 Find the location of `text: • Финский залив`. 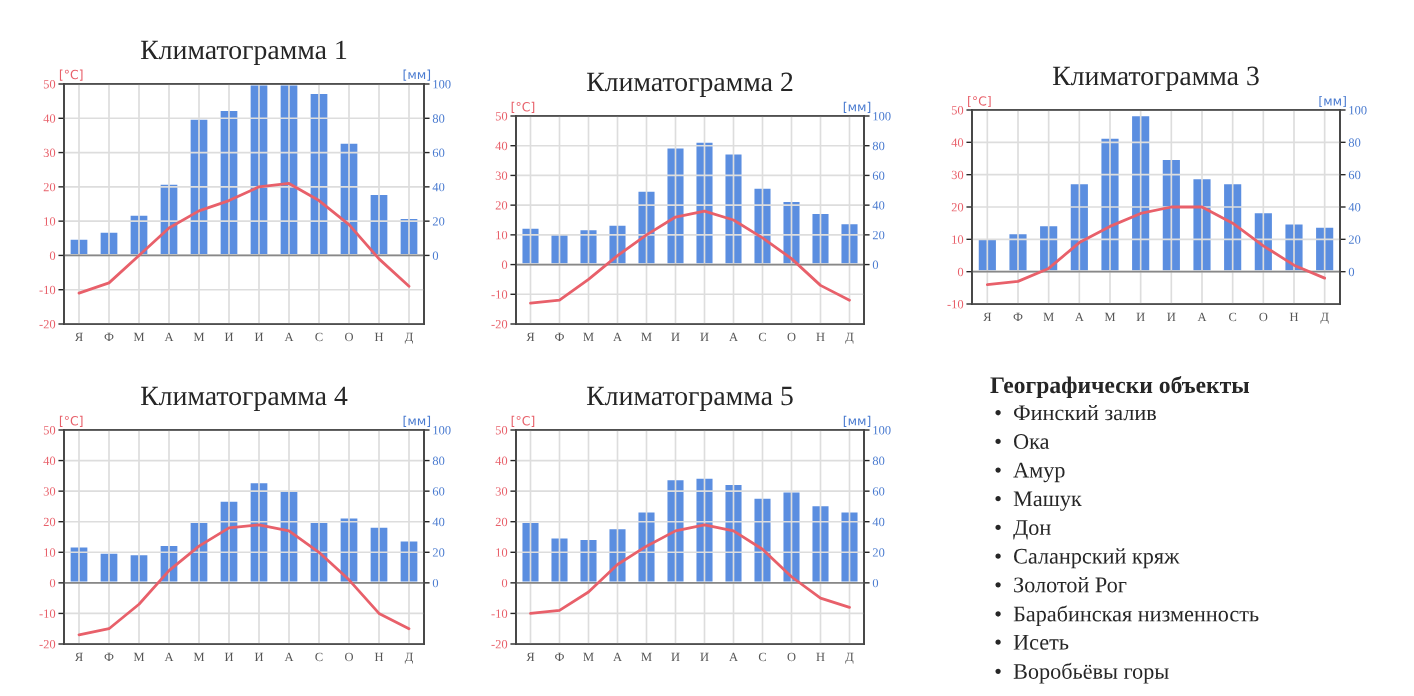

text: • Финский залив is located at coordinates (1075, 412).